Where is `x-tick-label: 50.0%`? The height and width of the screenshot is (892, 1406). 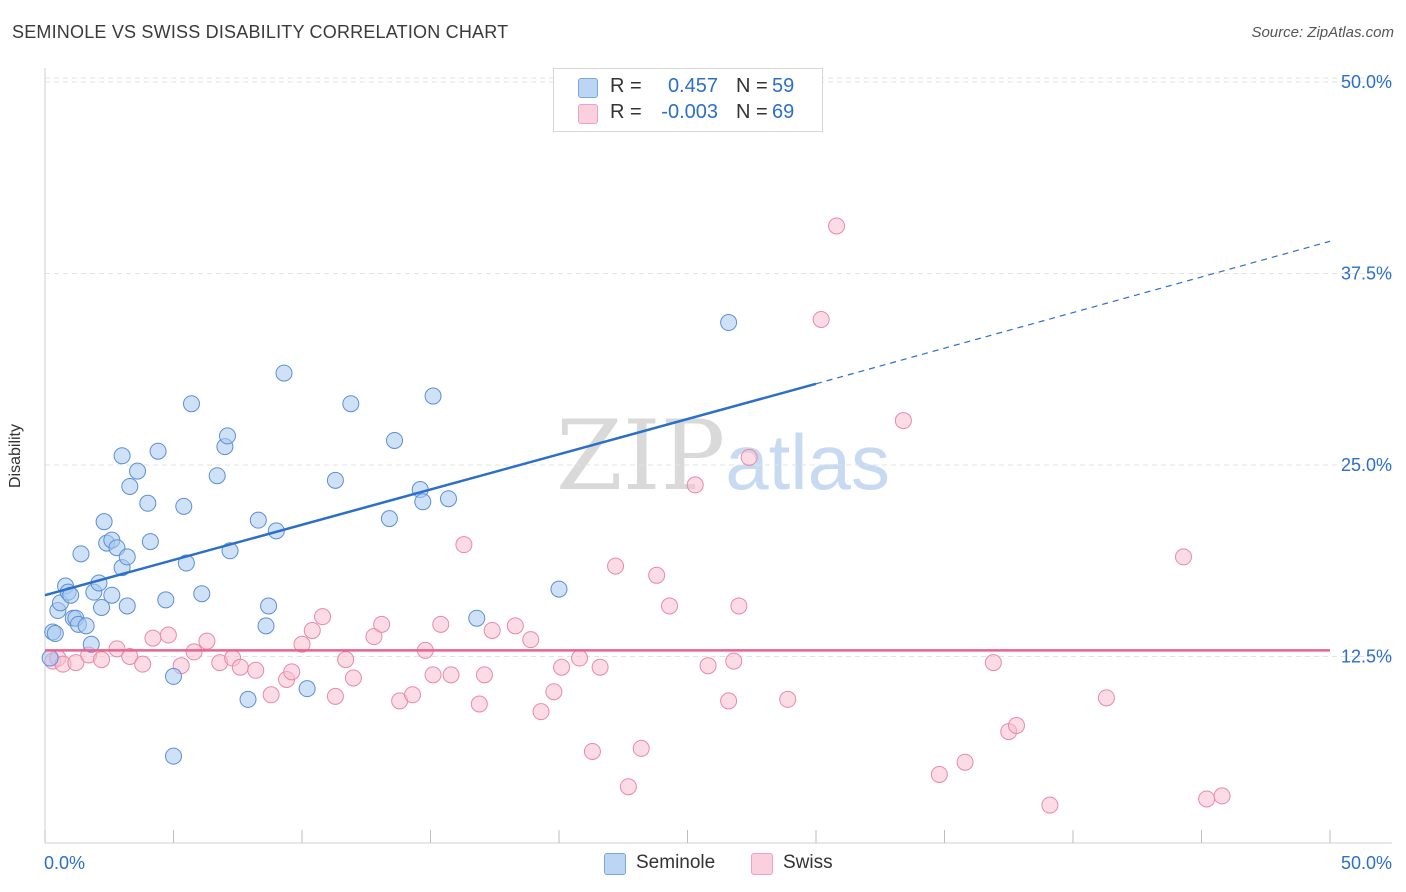
x-tick-label: 50.0% is located at coordinates (1366, 863).